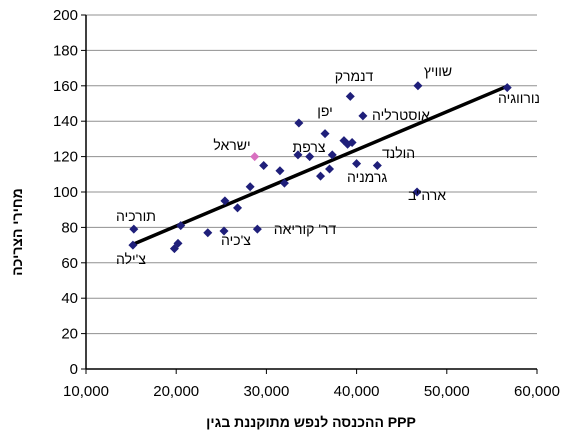 The width and height of the screenshot is (574, 438). Describe the element at coordinates (305, 229) in the screenshot. I see `point-label: דר' קוריאה` at that location.